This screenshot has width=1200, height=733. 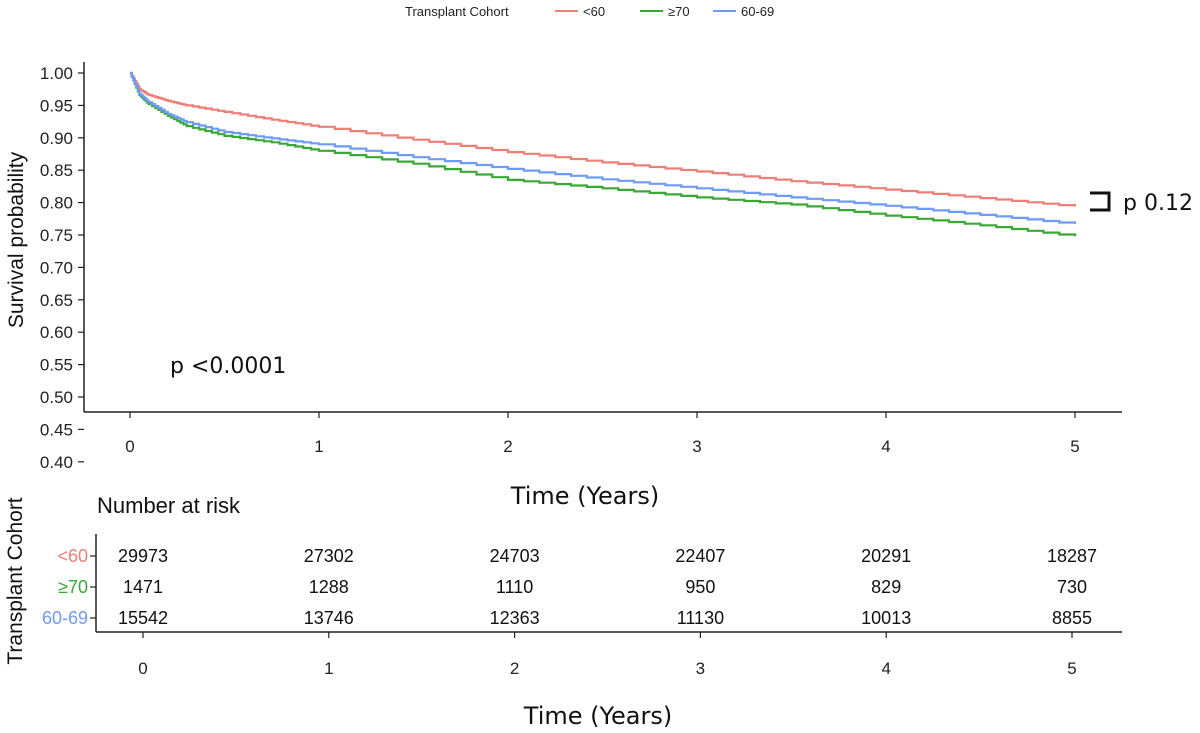 I want to click on risk-row-label: ≥70, so click(x=73, y=587).